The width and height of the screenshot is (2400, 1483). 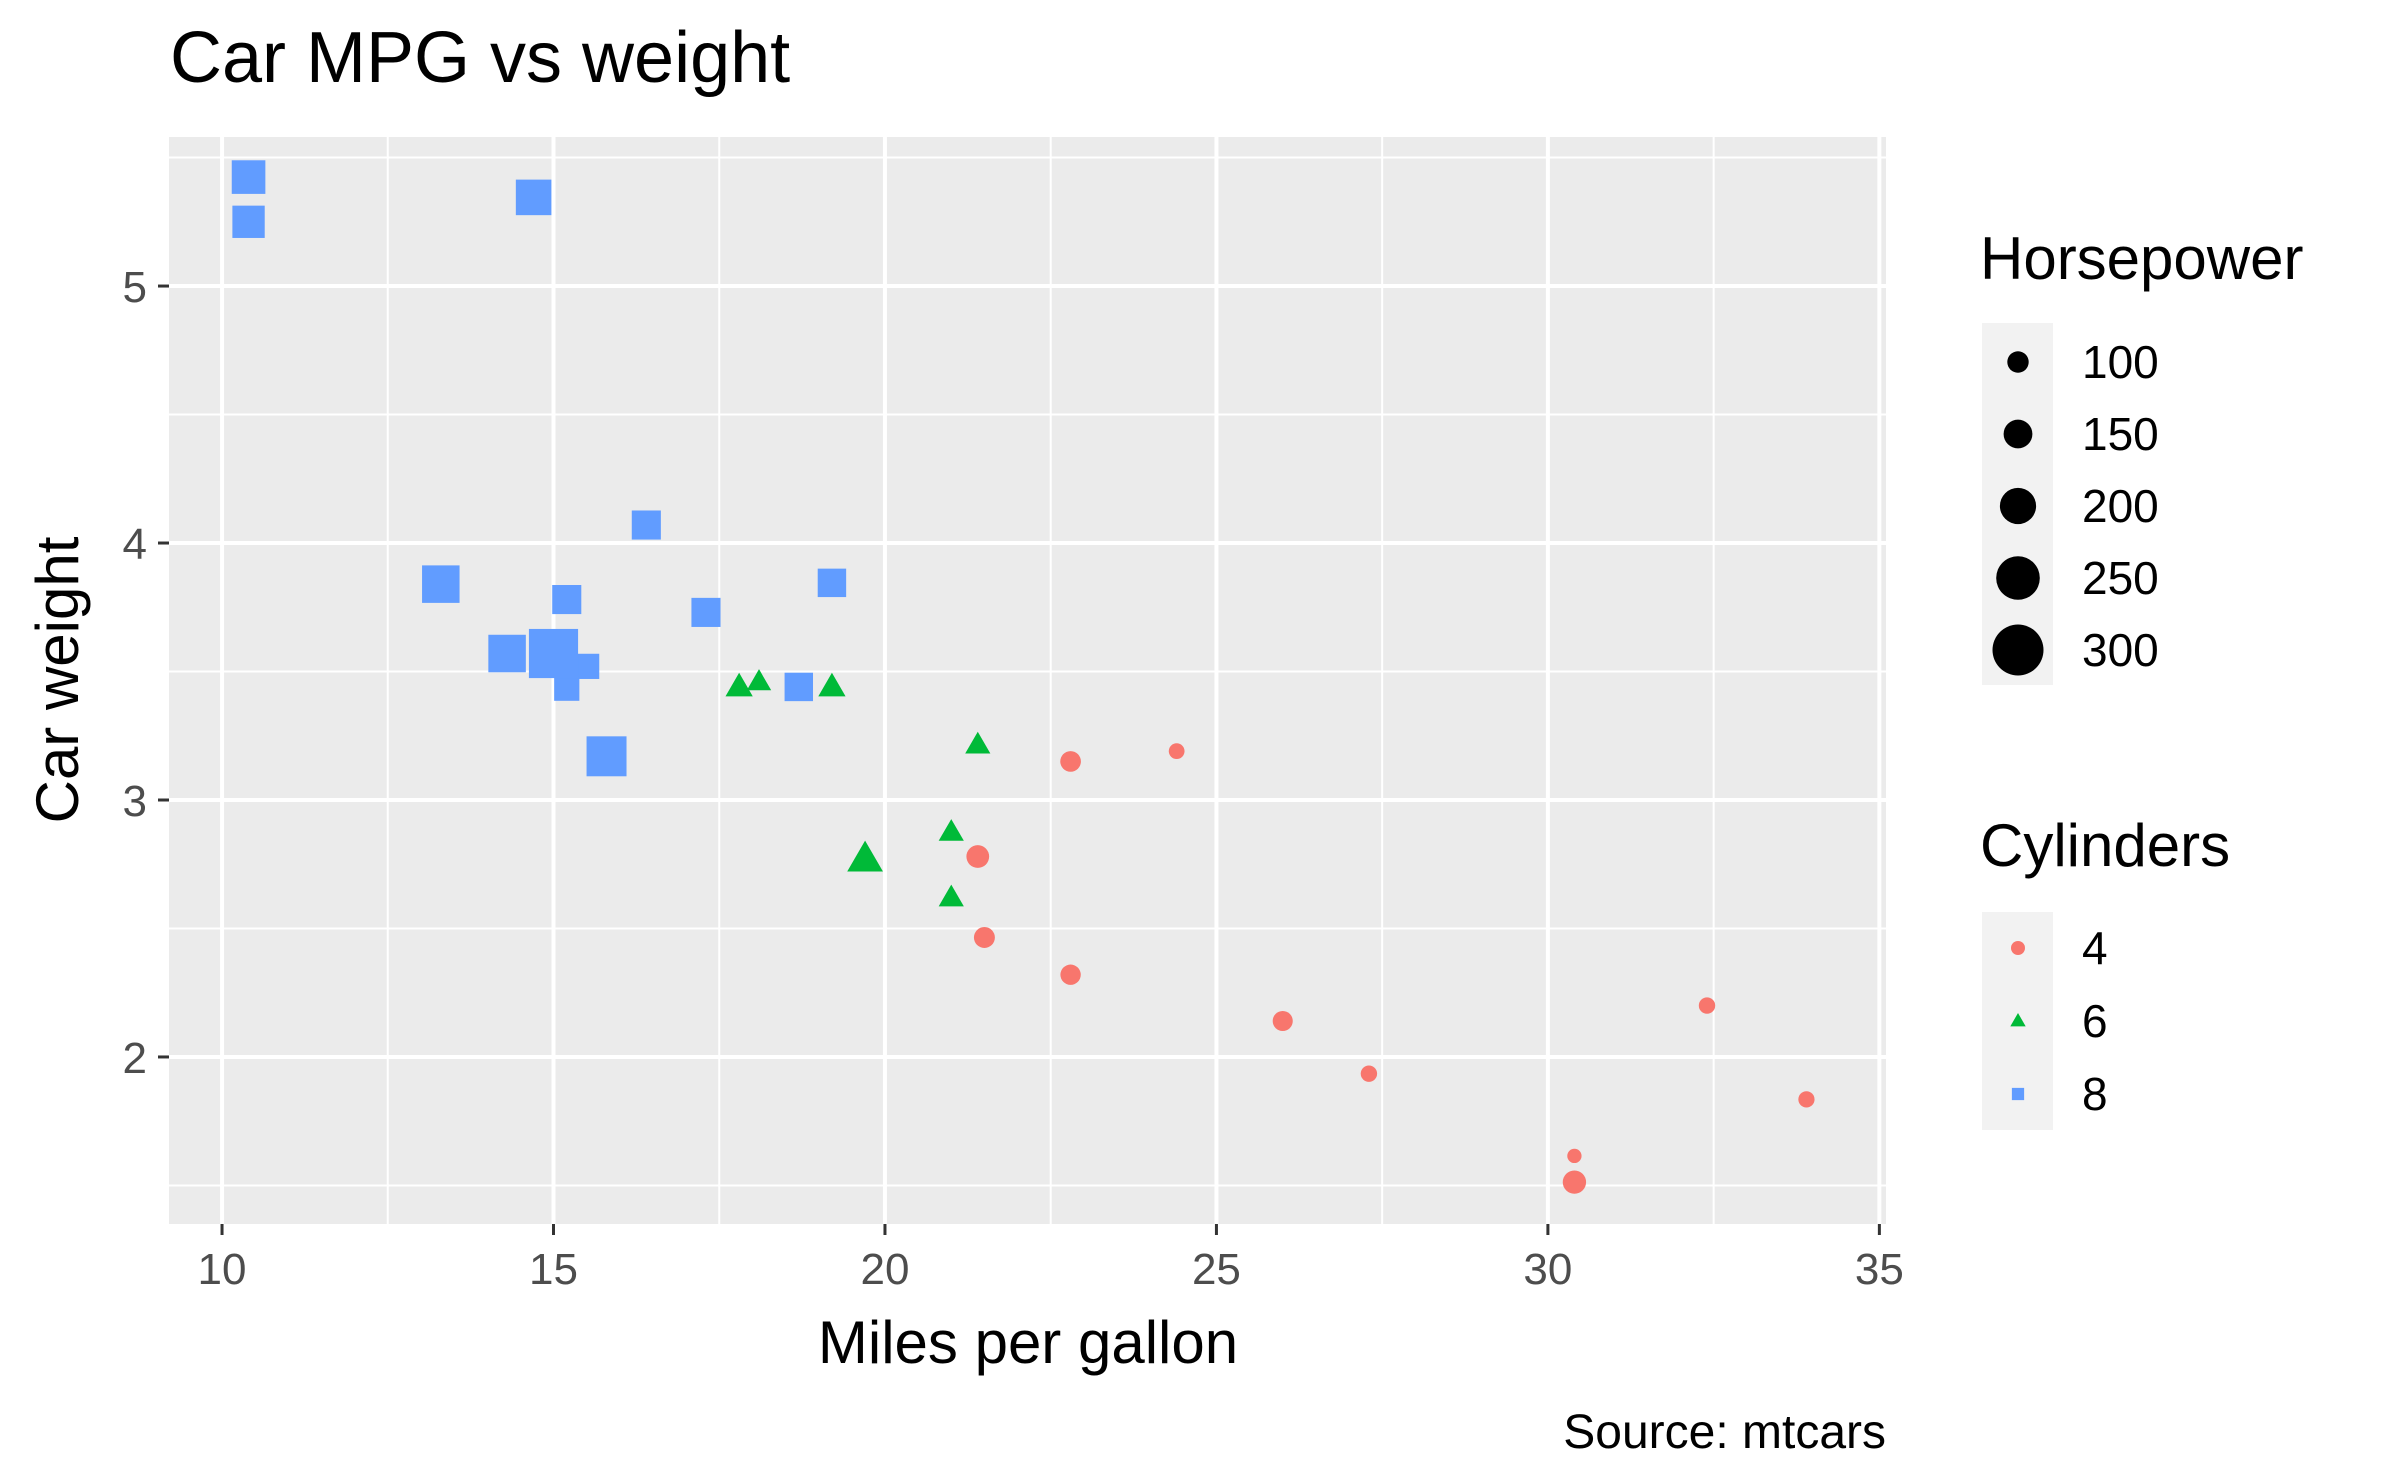 What do you see at coordinates (2105, 845) in the screenshot?
I see `color-legend-title: Cylinders` at bounding box center [2105, 845].